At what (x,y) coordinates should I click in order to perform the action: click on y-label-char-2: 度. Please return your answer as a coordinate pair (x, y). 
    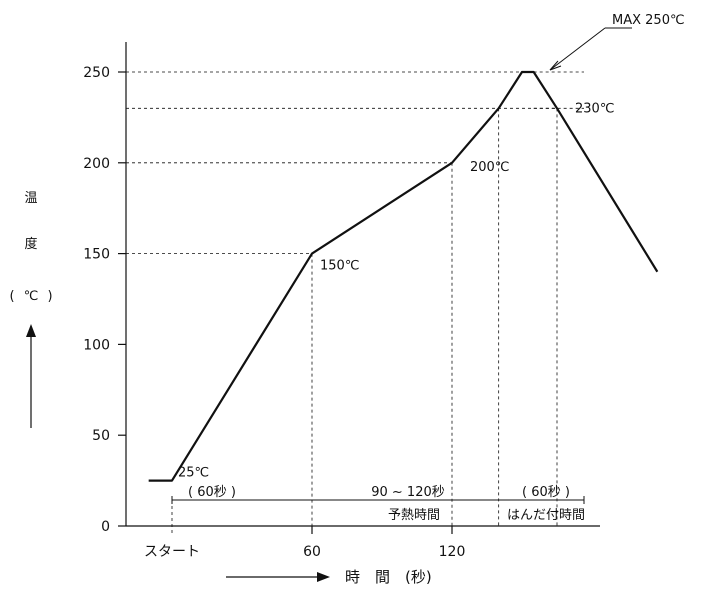
    Looking at the image, I should click on (30, 244).